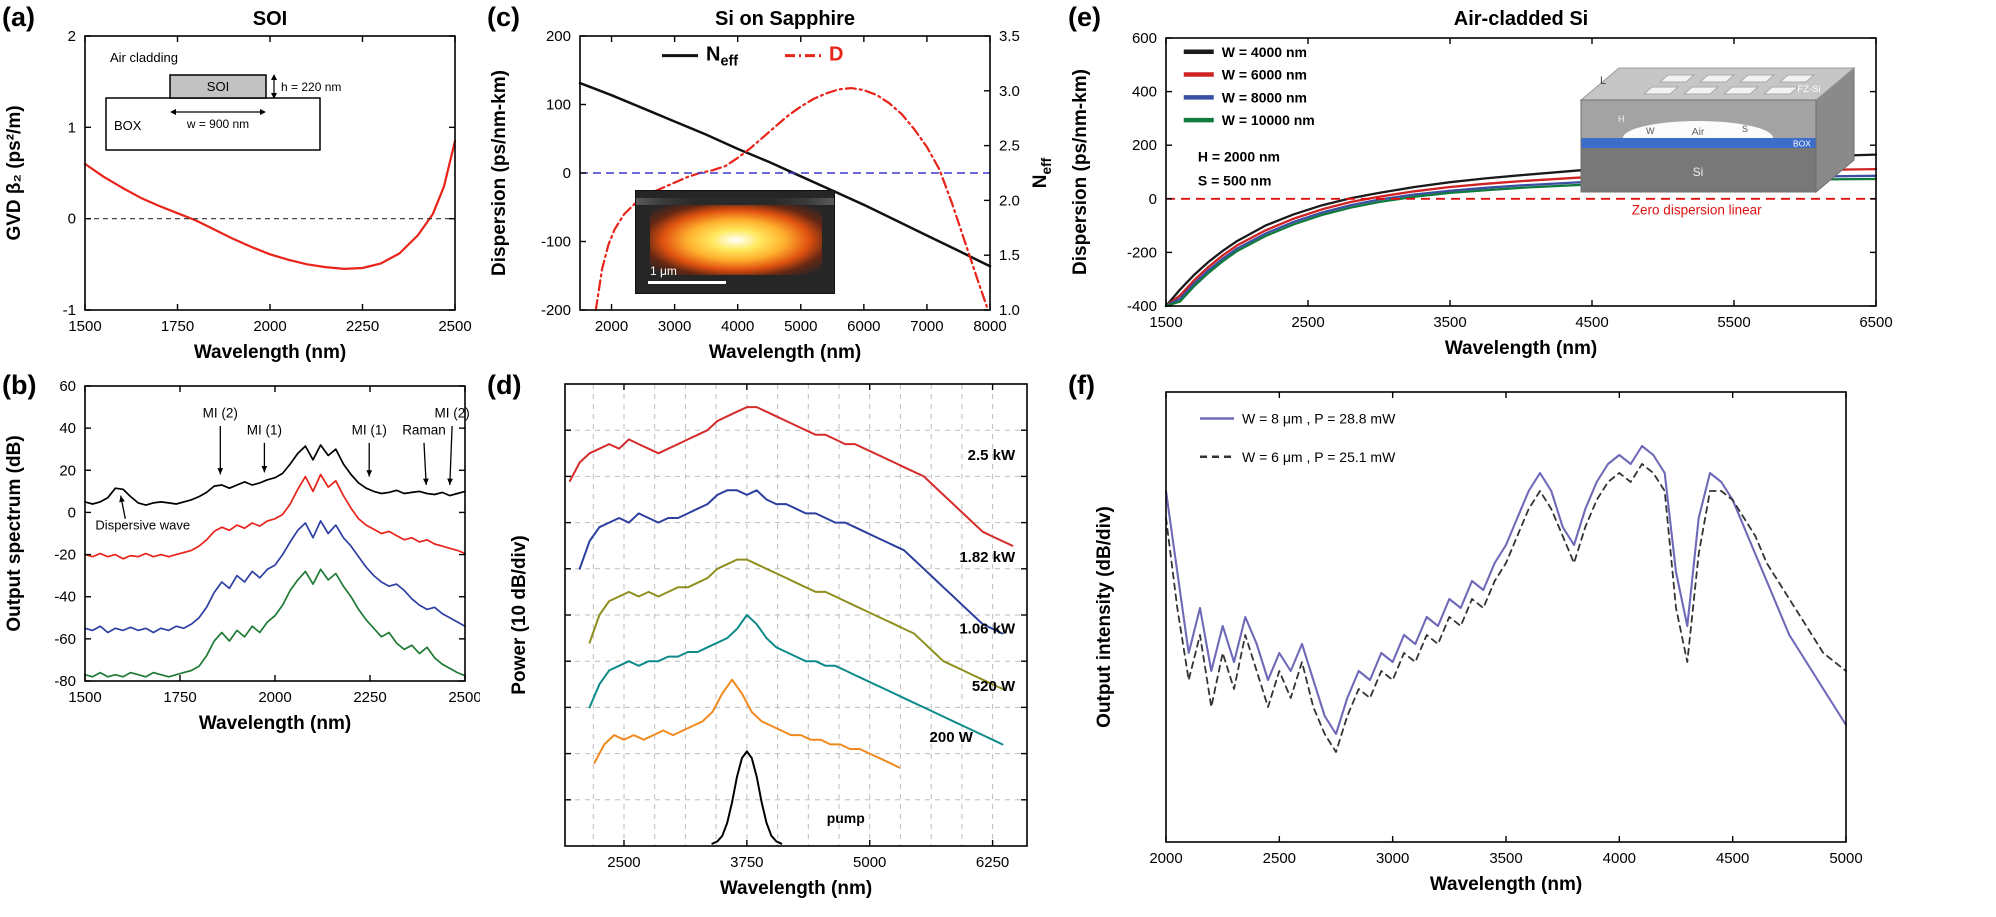  I want to click on y-axis-label: Dispersion (ps/nm-km), so click(1080, 172).